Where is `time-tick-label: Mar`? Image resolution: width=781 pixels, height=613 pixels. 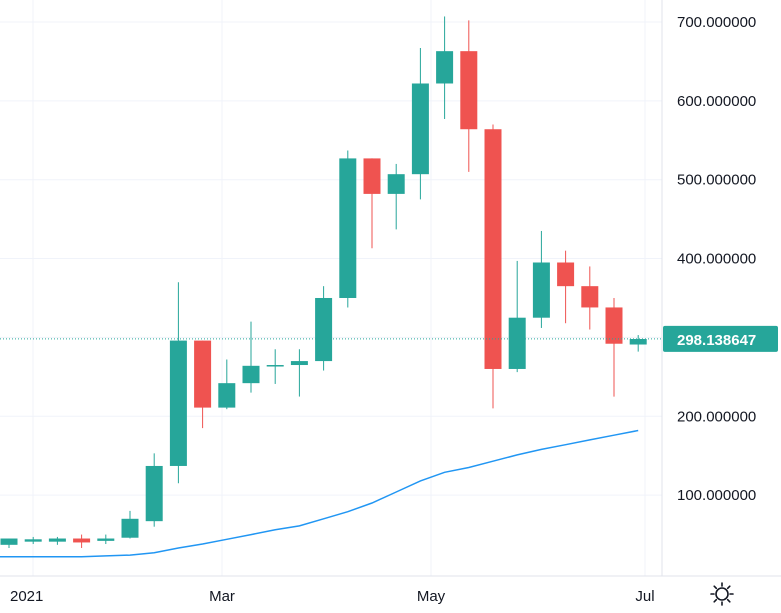 time-tick-label: Mar is located at coordinates (222, 596).